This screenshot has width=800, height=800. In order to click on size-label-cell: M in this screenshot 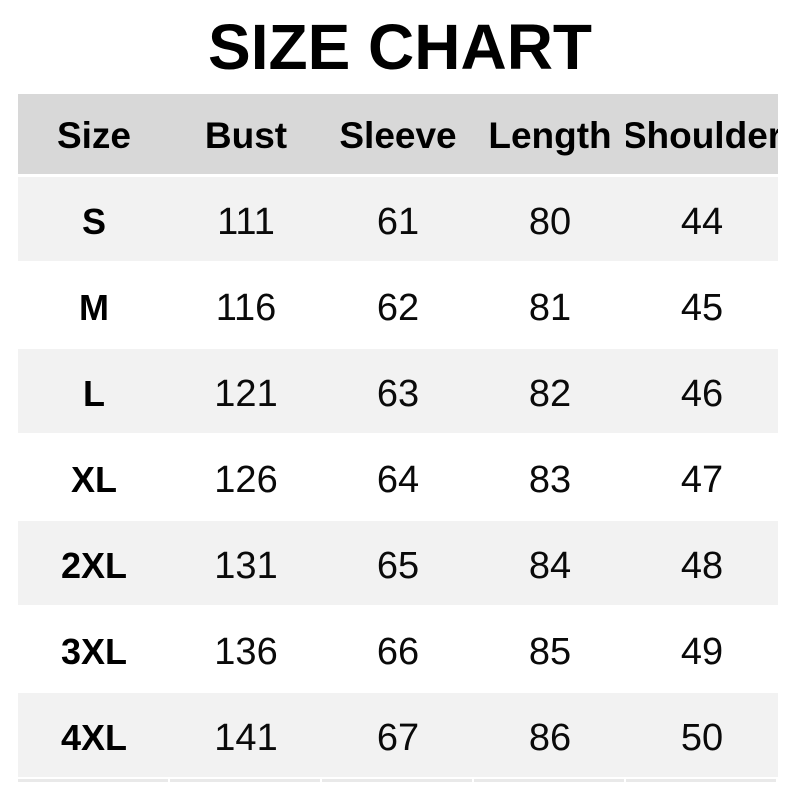, I will do `click(94, 307)`.